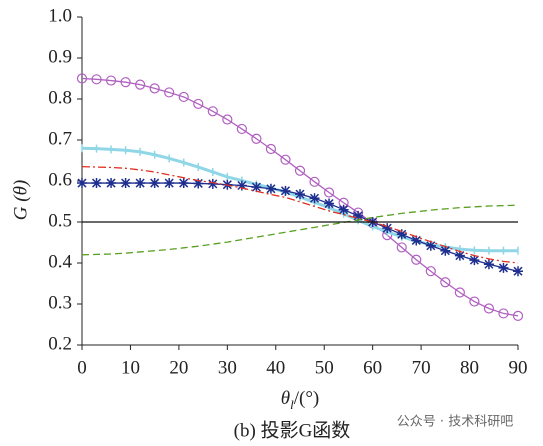 This screenshot has width=543, height=446. Describe the element at coordinates (275, 367) in the screenshot. I see `x-tick-label: 40` at that location.